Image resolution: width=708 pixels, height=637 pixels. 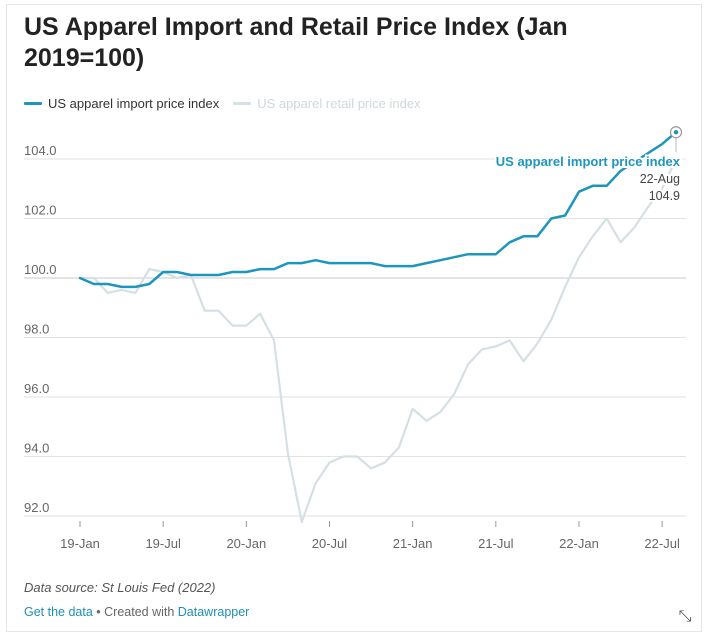 I want to click on created-with-text: • Created with, so click(x=135, y=612).